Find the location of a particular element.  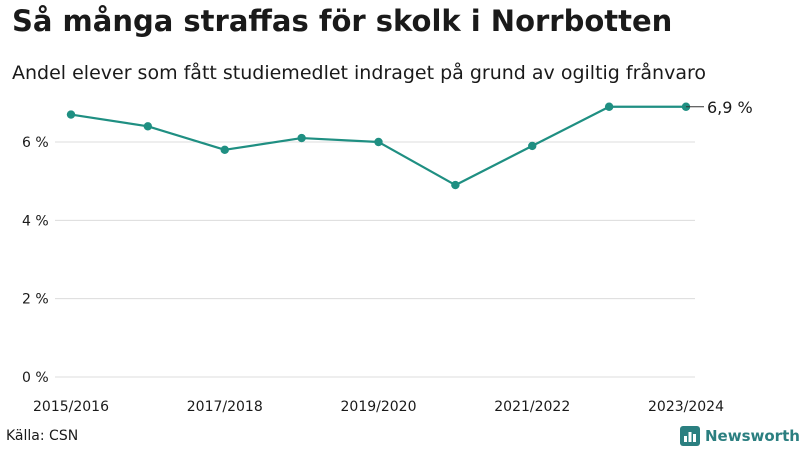

data-labels: 6,9 % is located at coordinates (719, 107).